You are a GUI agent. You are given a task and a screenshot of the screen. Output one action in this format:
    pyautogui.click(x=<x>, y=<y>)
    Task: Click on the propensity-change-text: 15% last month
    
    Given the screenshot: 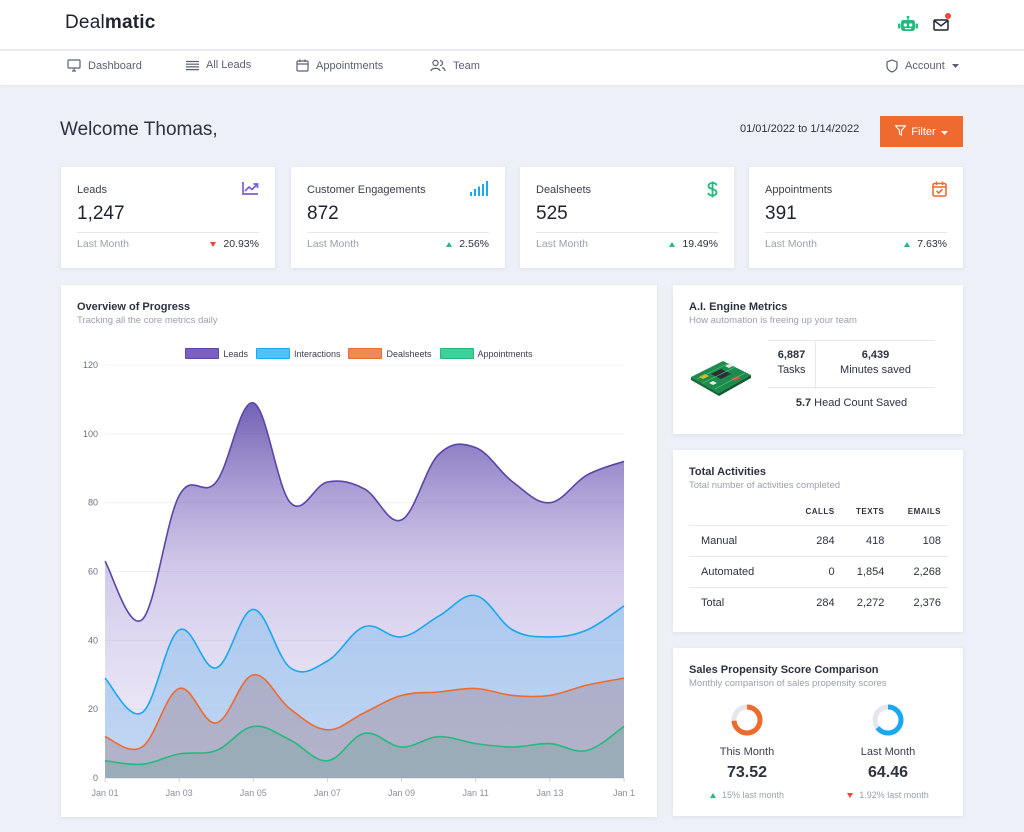 What is the action you would take?
    pyautogui.click(x=753, y=795)
    